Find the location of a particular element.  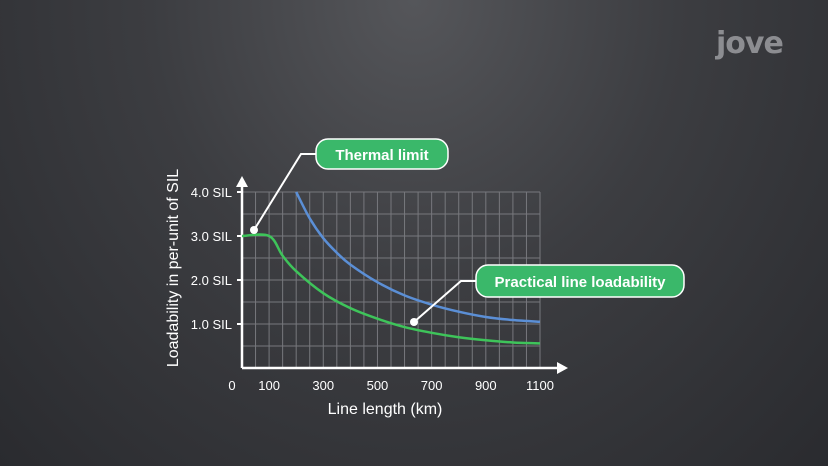

x-tick-label: 300 is located at coordinates (323, 385).